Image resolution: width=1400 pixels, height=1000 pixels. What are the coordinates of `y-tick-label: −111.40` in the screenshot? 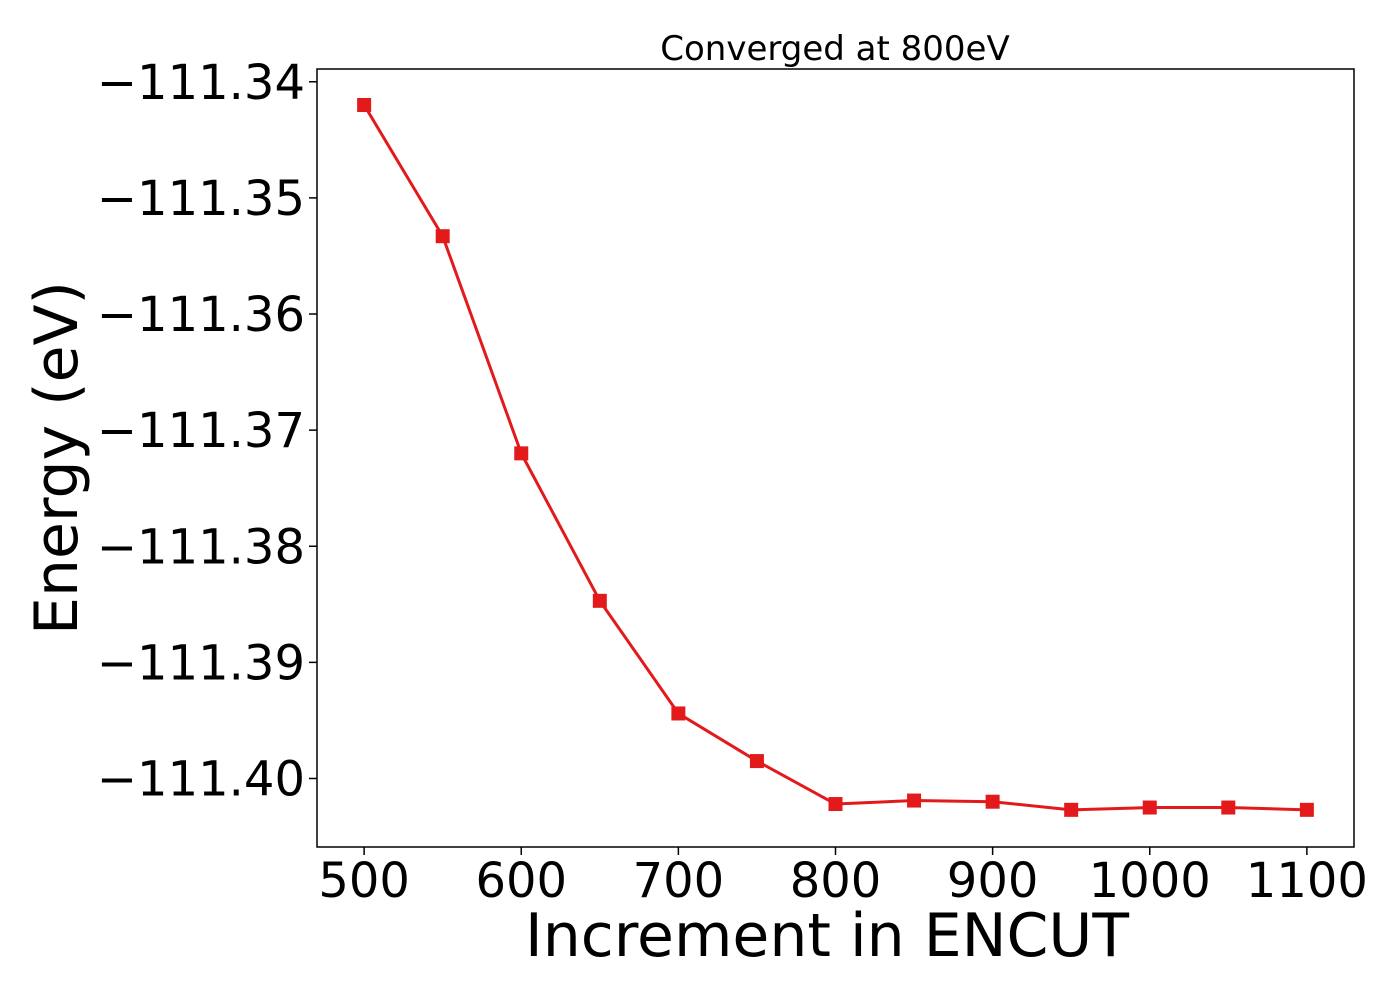 It's located at (201, 779).